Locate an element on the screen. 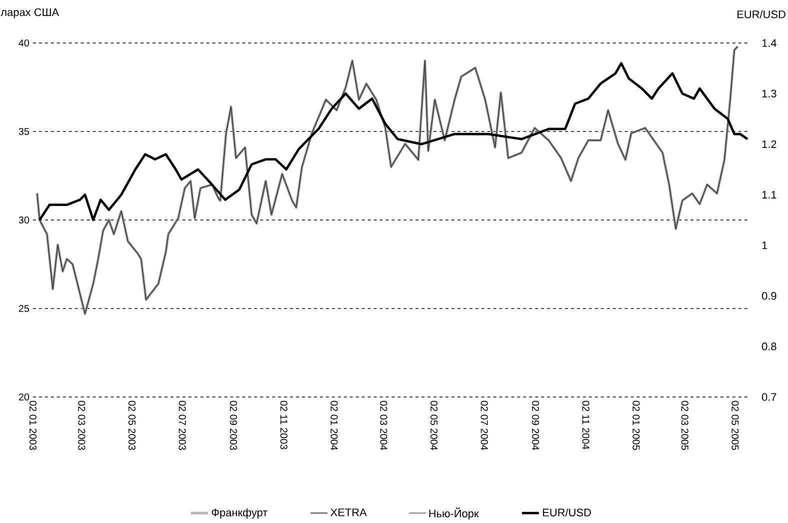 This screenshot has height=523, width=788. x-tick-label: 02 01 2003 is located at coordinates (33, 425).